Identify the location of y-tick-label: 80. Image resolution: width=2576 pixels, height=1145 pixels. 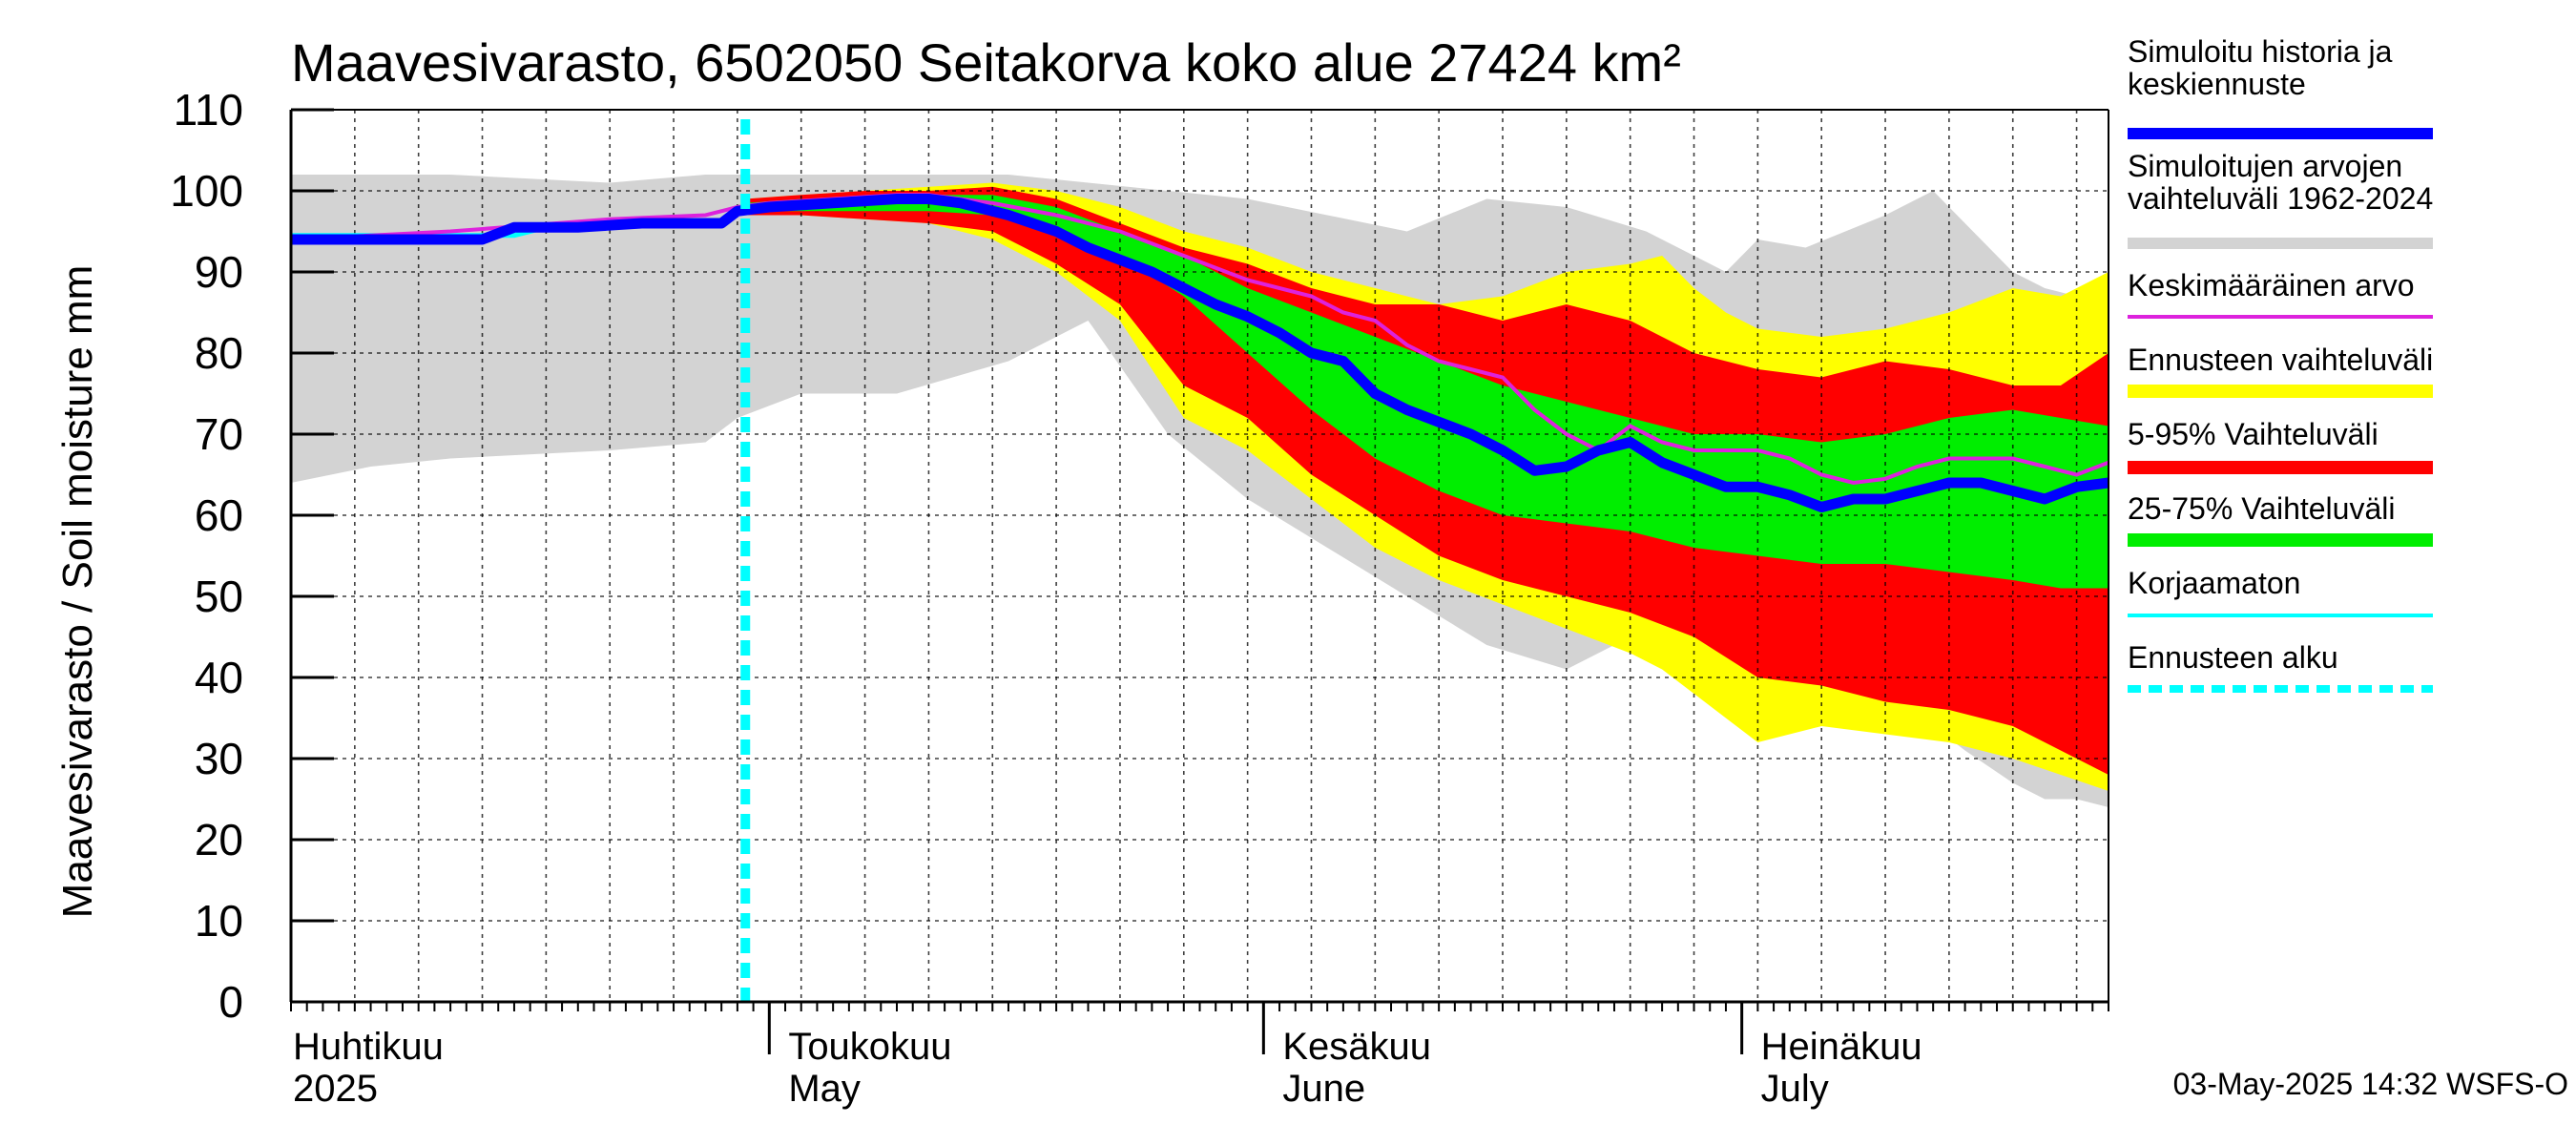
(219, 353).